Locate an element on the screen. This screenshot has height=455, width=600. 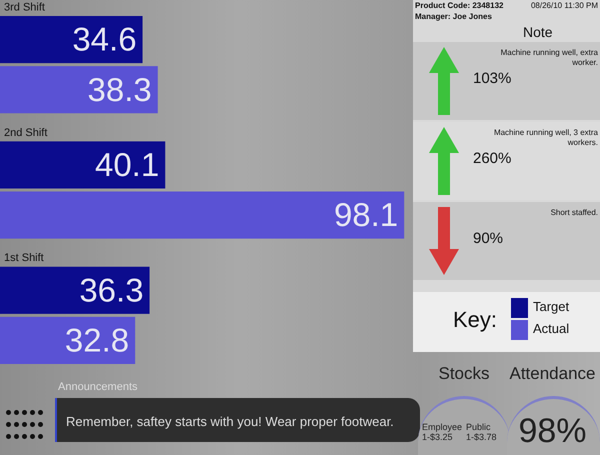
legend-title: Key: is located at coordinates (475, 319).